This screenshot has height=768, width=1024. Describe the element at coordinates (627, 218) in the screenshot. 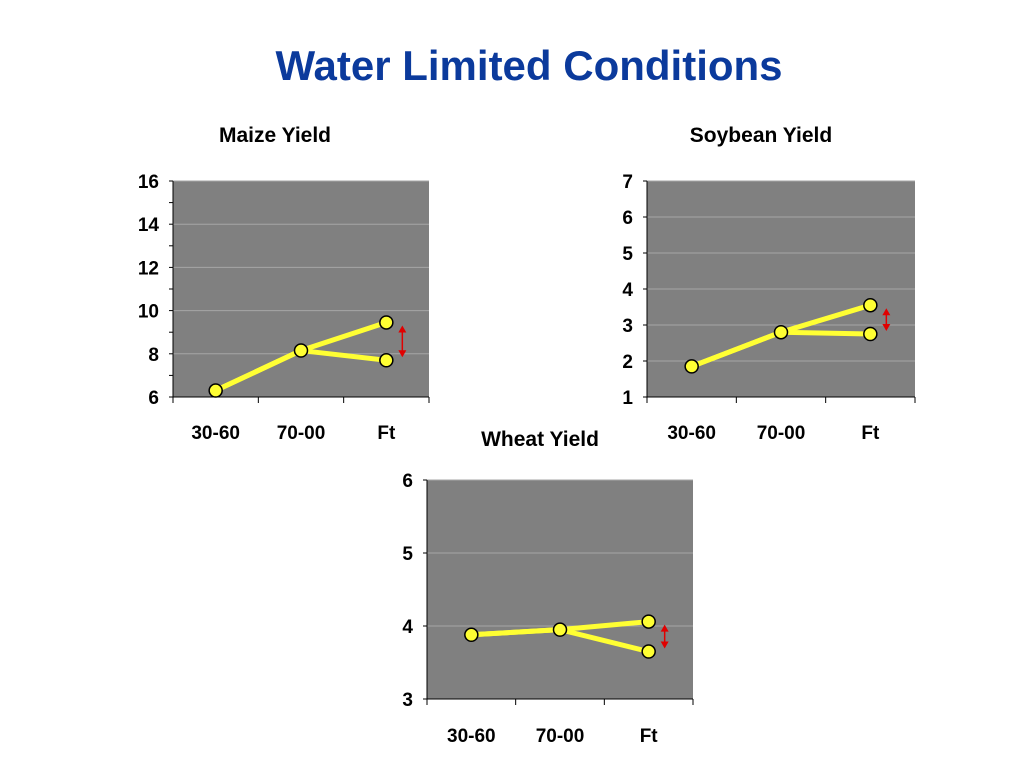

I see `soybean-y-tick-label: 6` at that location.